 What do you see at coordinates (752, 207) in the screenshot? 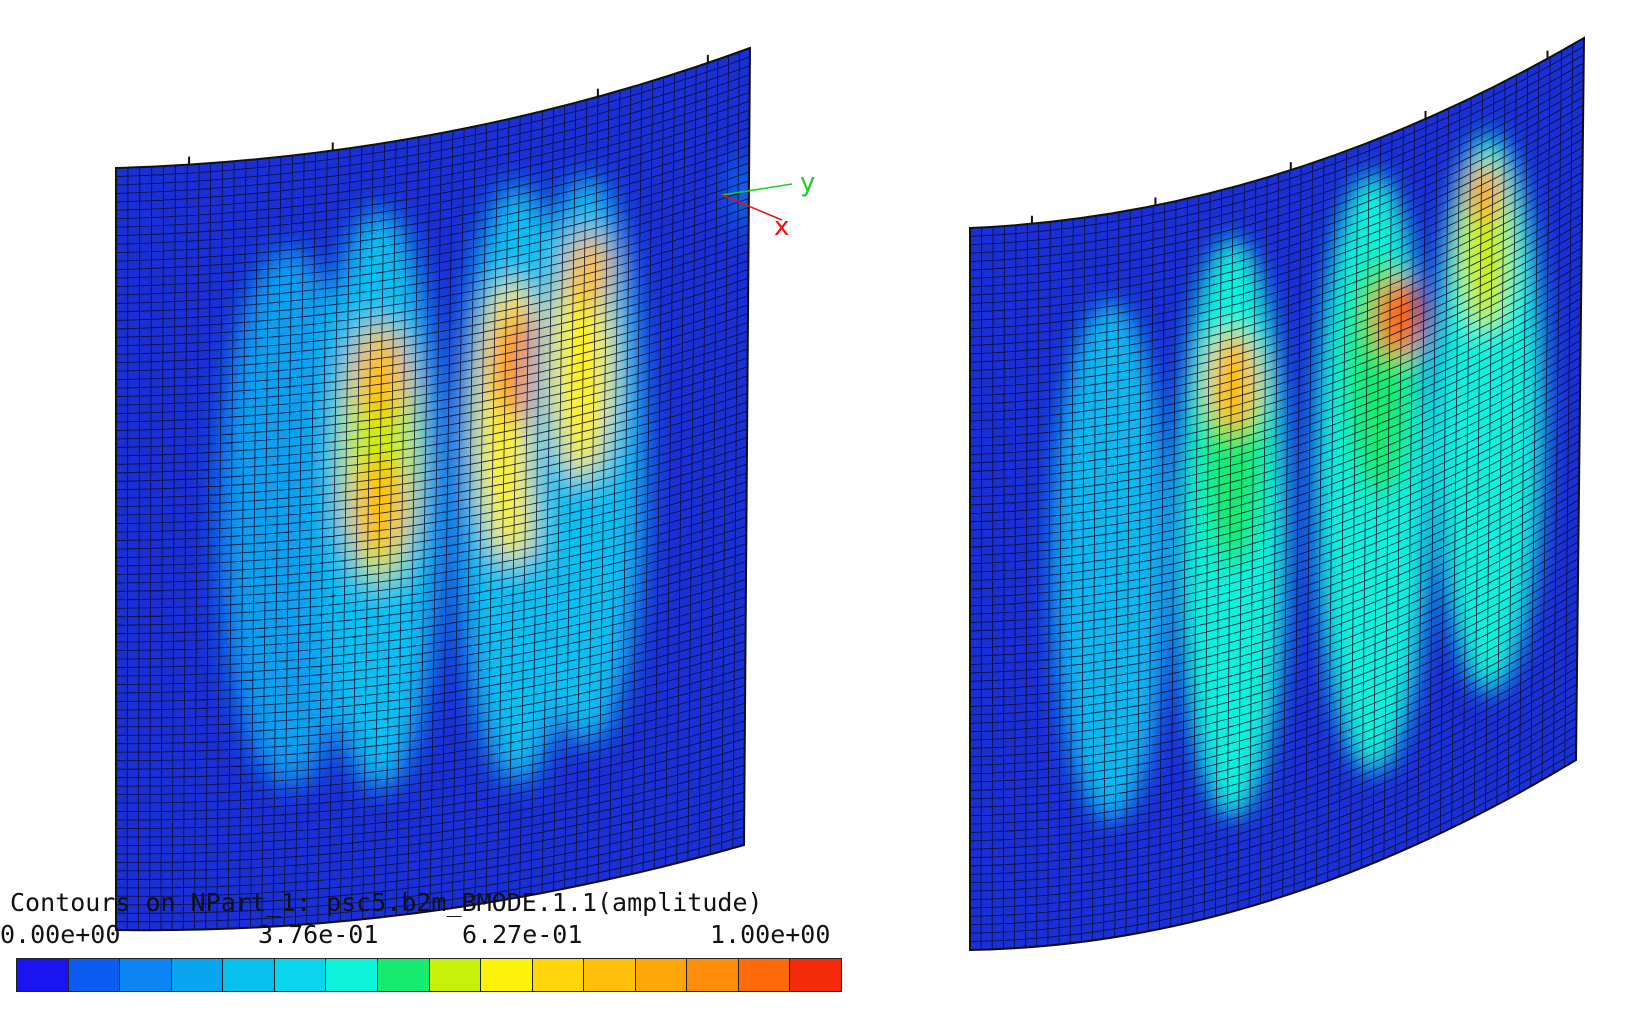
I see `triad-x-axis-line` at bounding box center [752, 207].